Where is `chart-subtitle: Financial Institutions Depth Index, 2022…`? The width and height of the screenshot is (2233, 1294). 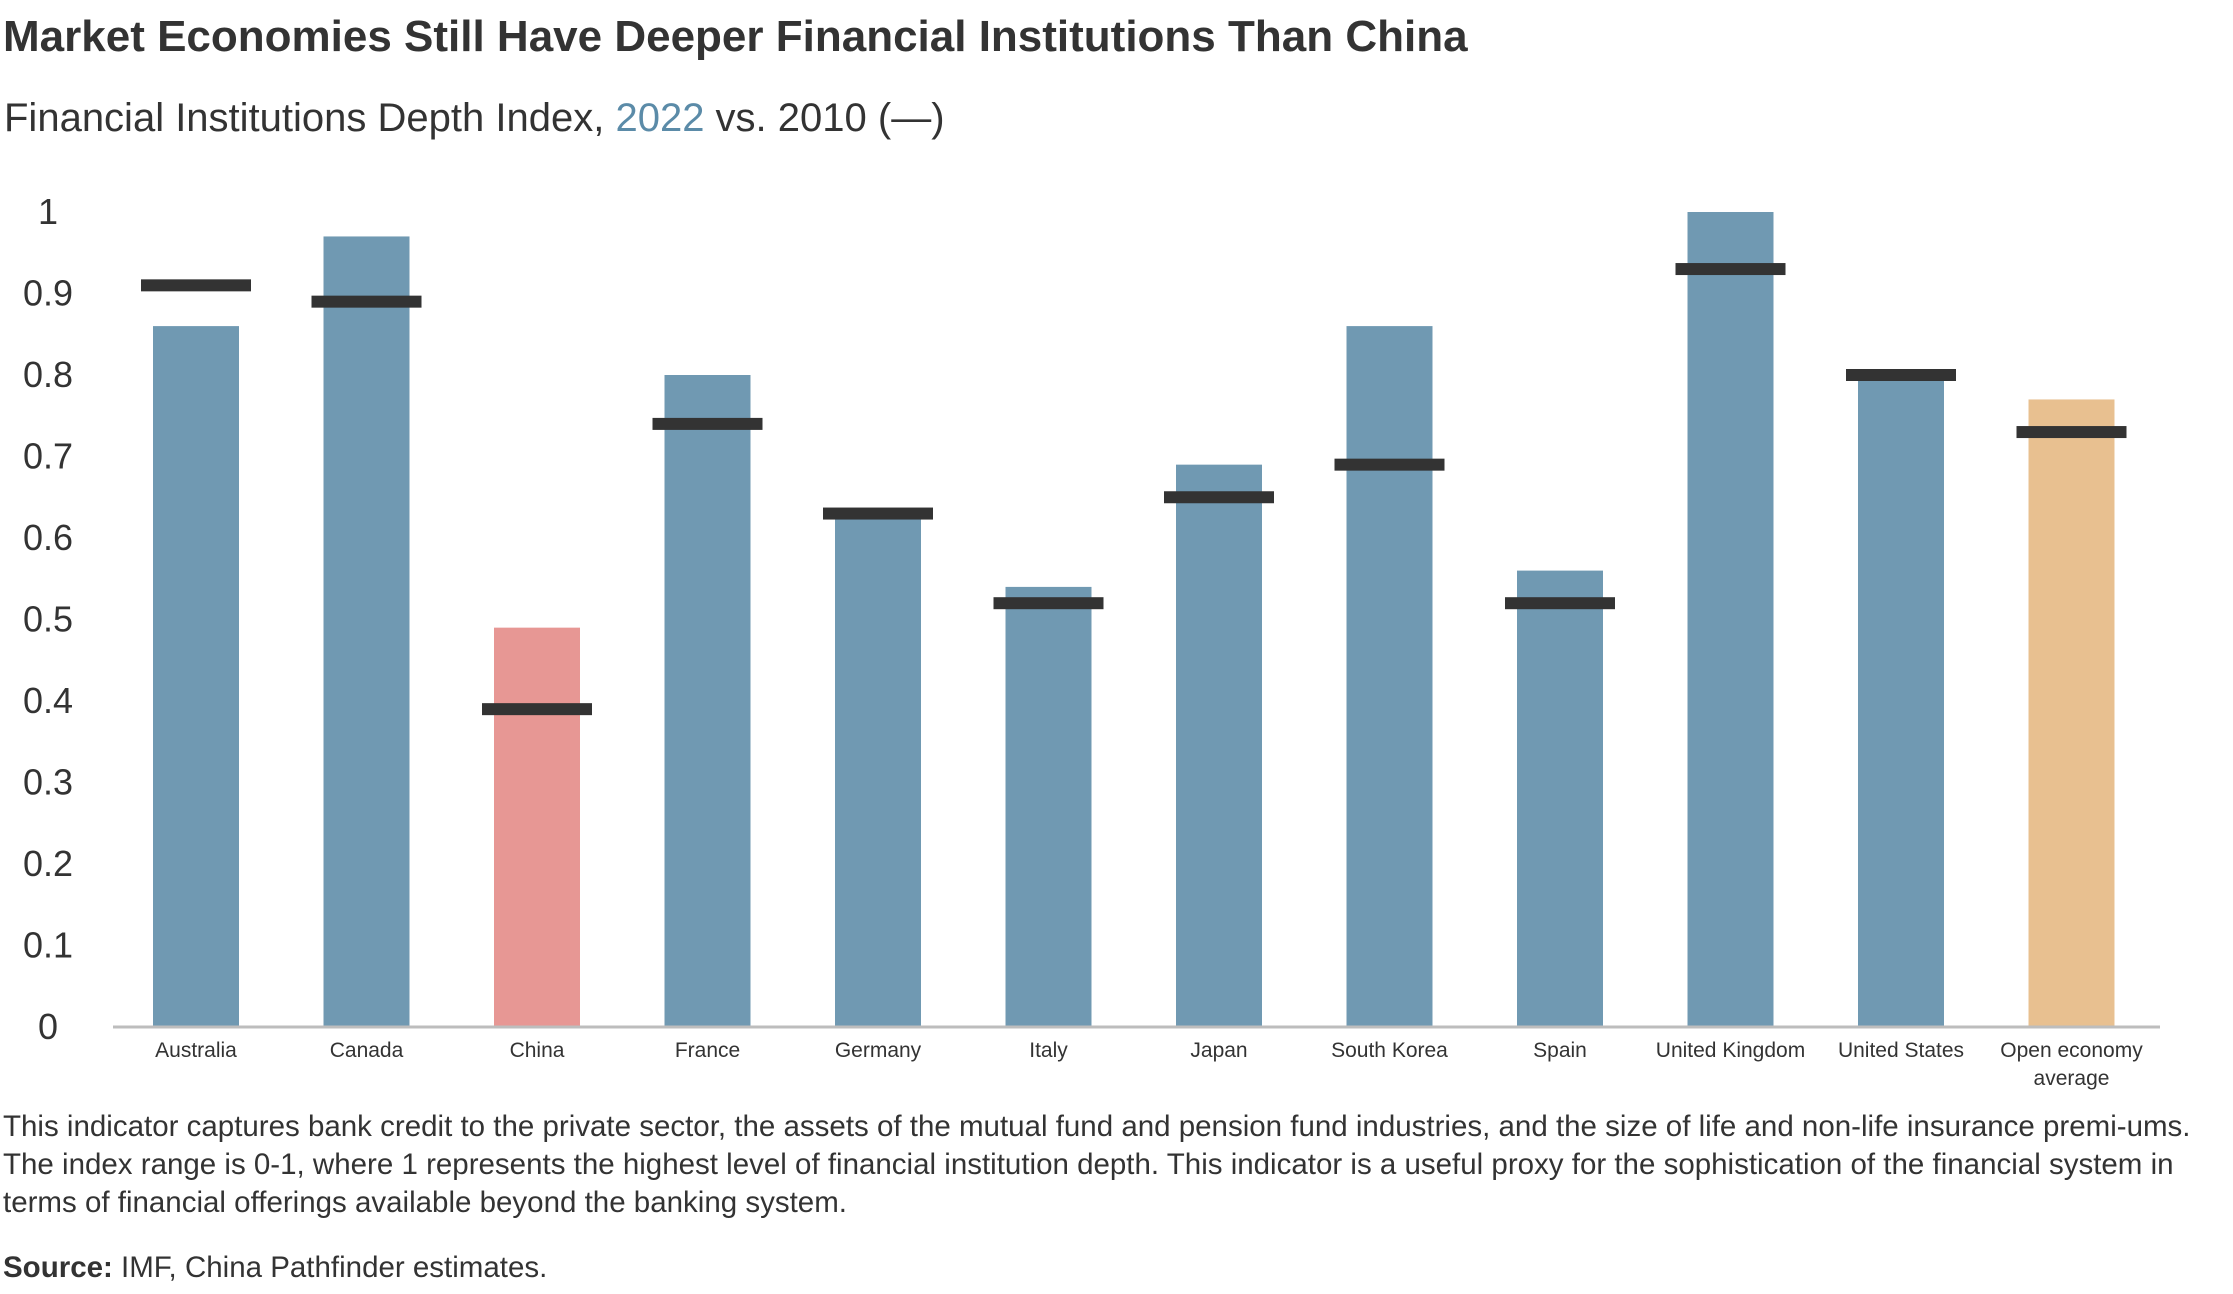
chart-subtitle: Financial Institutions Depth Index, 2022… is located at coordinates (474, 118).